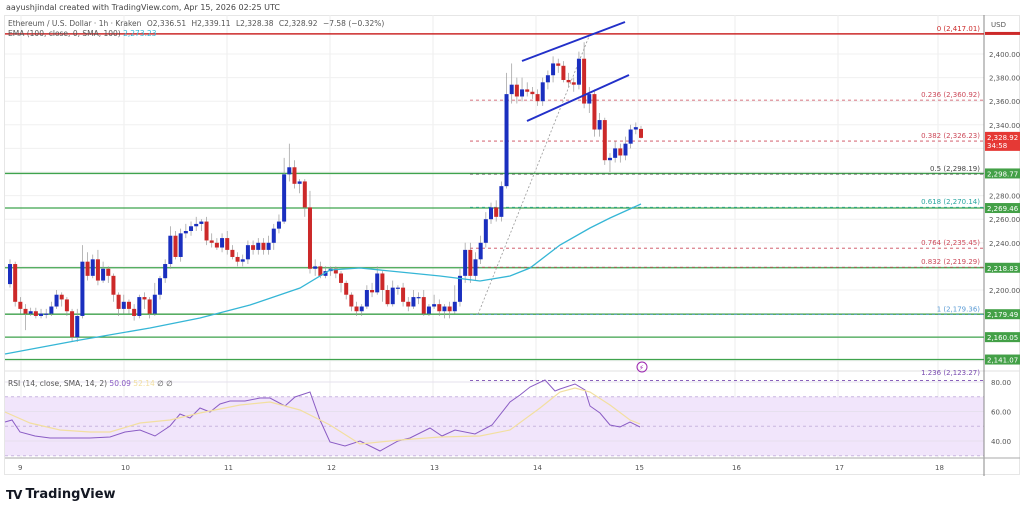 This screenshot has width=1024, height=512. I want to click on event-marker-icon, so click(642, 367).